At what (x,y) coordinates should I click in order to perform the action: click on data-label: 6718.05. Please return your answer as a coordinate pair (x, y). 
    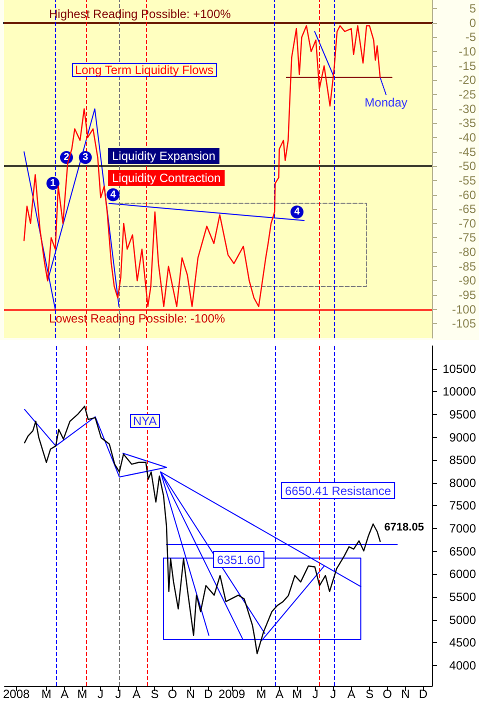
    Looking at the image, I should click on (404, 527).